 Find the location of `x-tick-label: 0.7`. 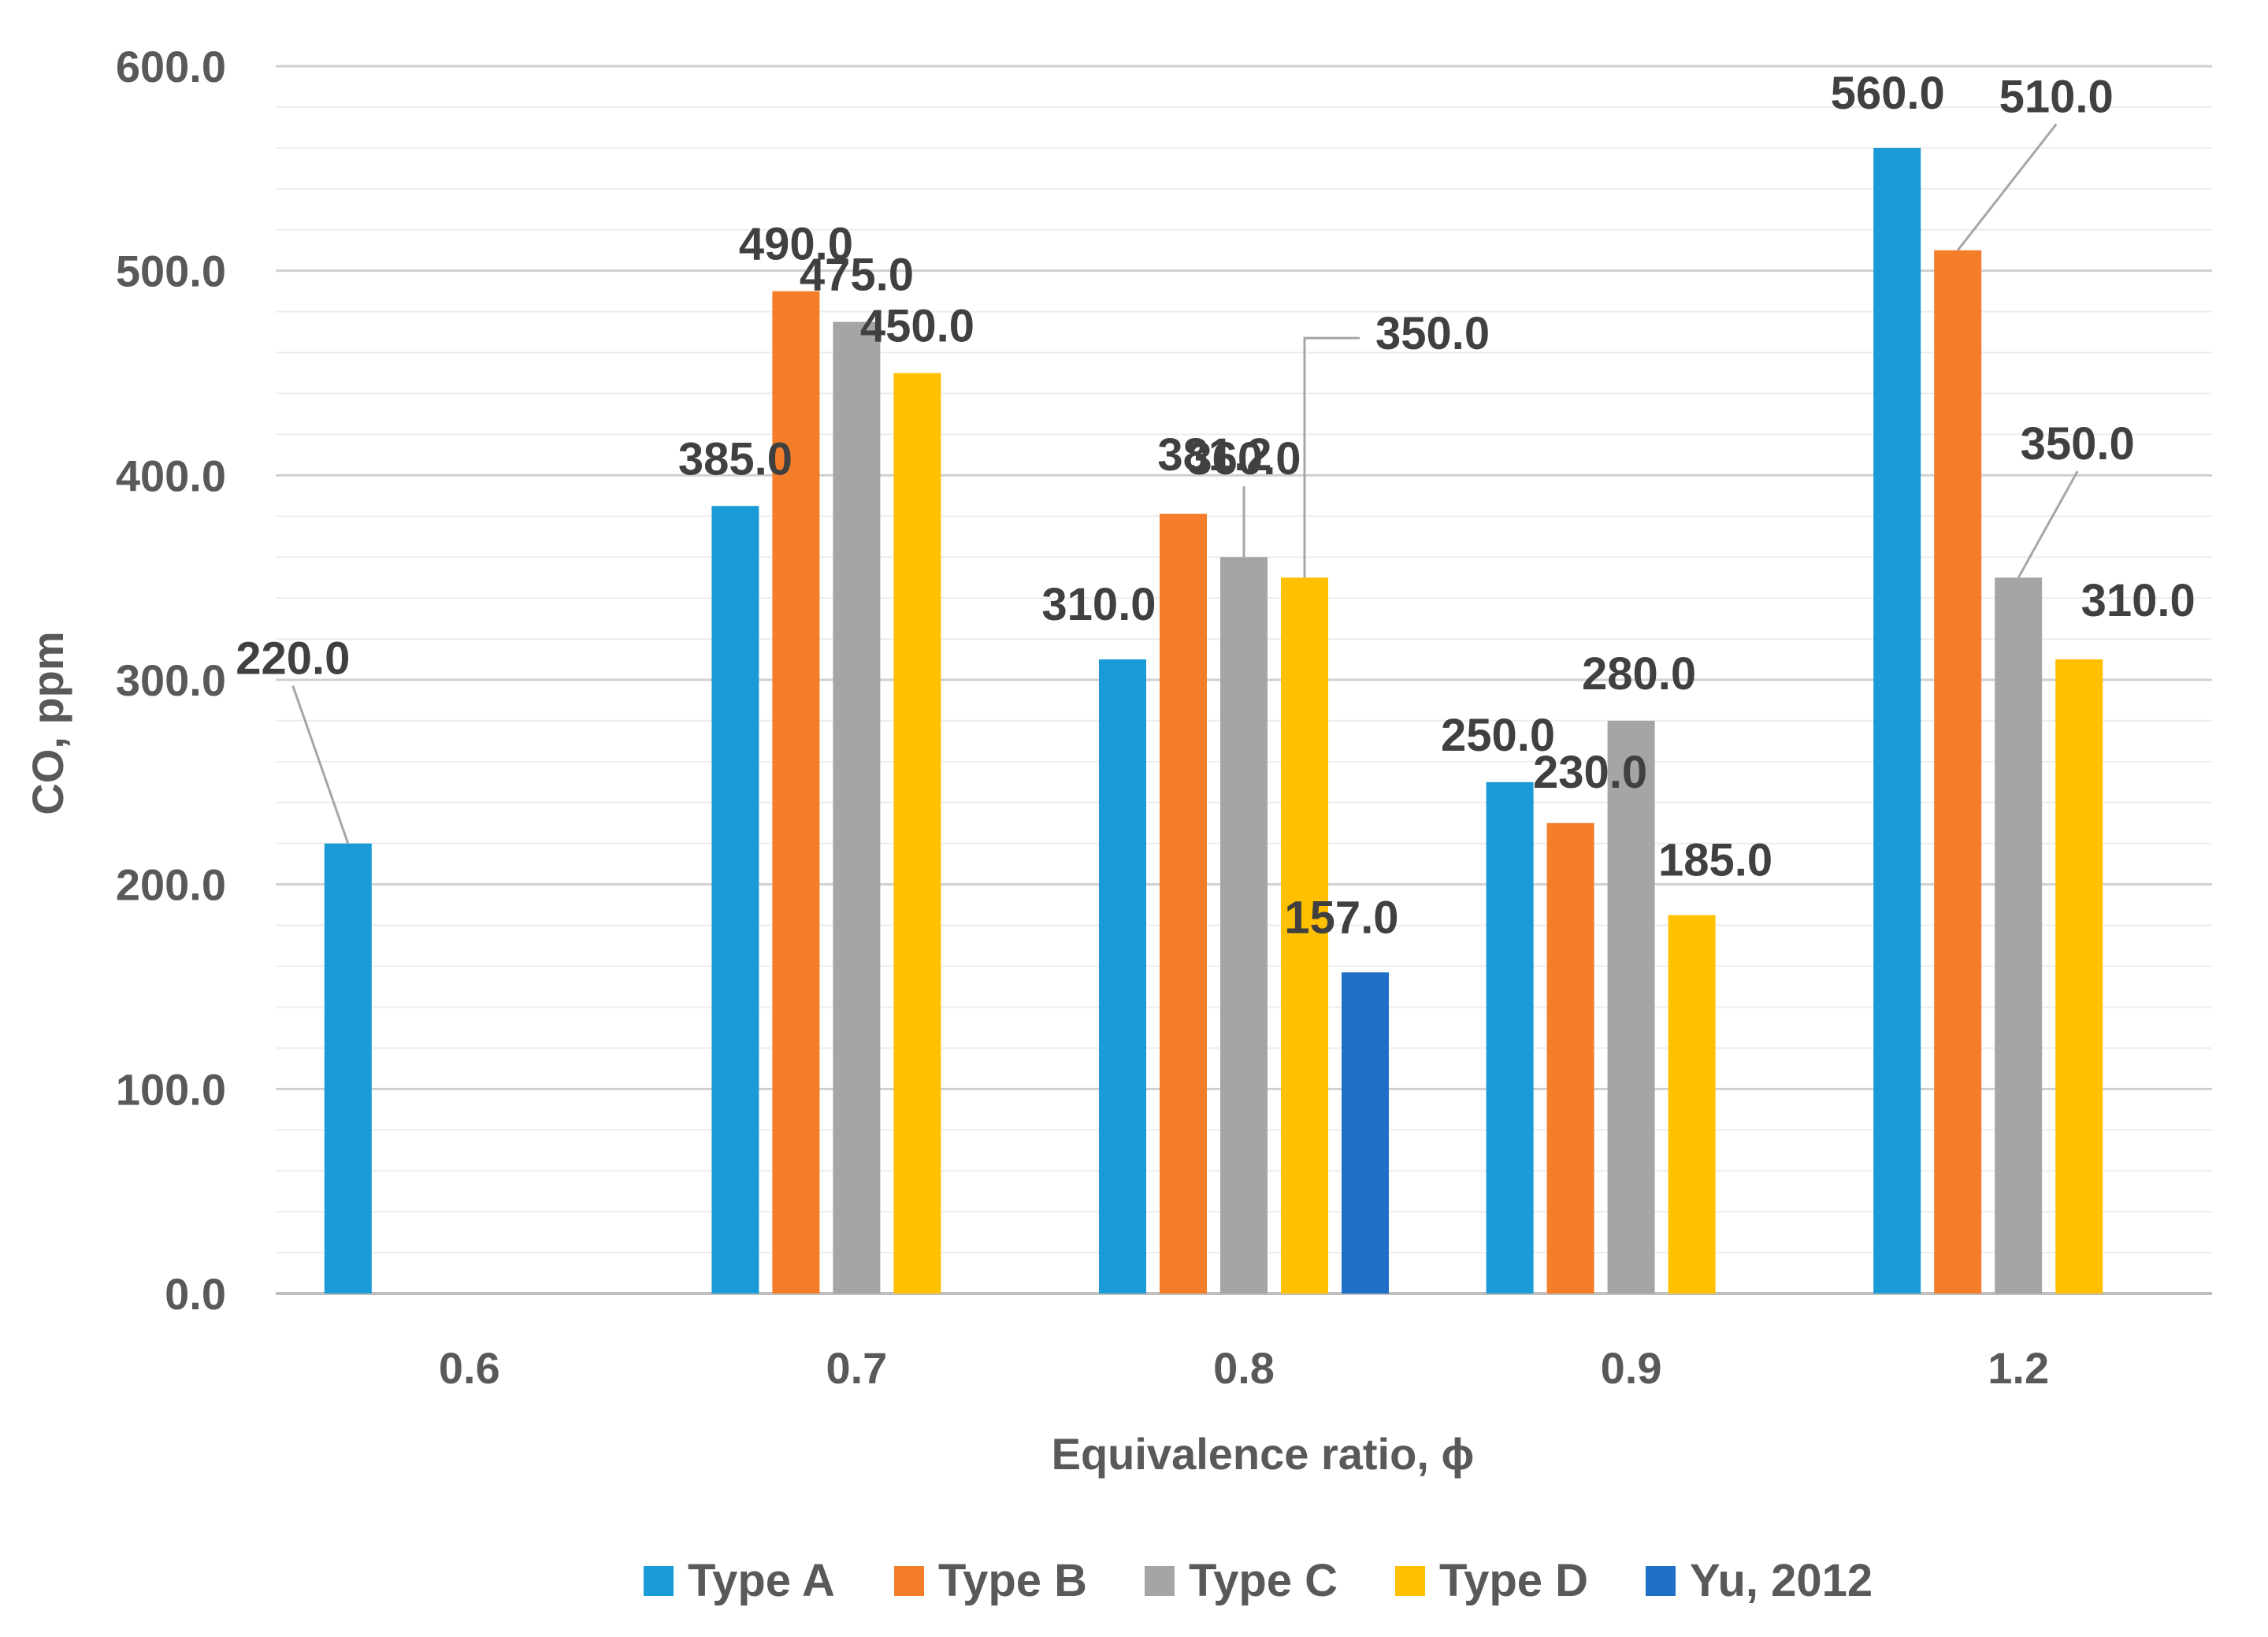

x-tick-label: 0.7 is located at coordinates (857, 1368).